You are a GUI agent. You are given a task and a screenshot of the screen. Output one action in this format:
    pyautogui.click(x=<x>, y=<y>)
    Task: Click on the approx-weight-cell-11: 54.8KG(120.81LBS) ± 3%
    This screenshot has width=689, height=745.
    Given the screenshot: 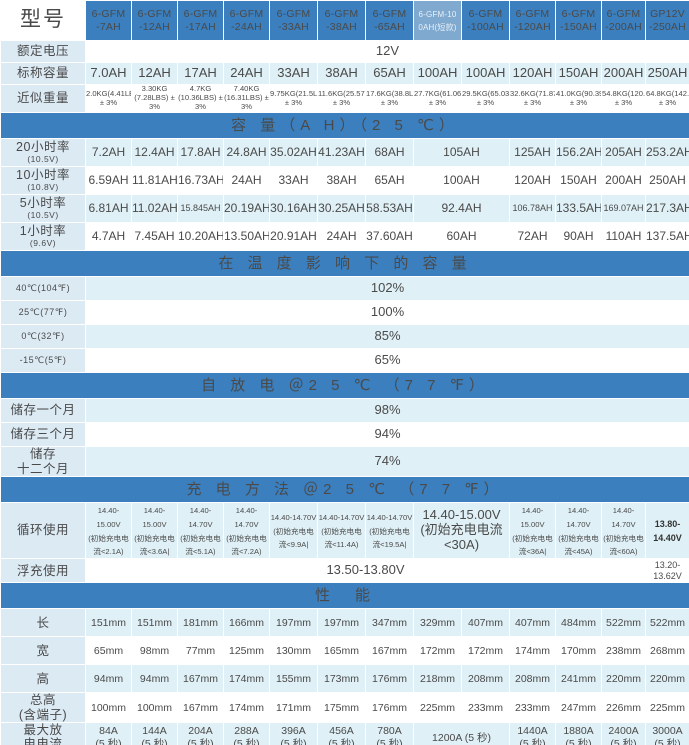 What is the action you would take?
    pyautogui.click(x=623, y=98)
    